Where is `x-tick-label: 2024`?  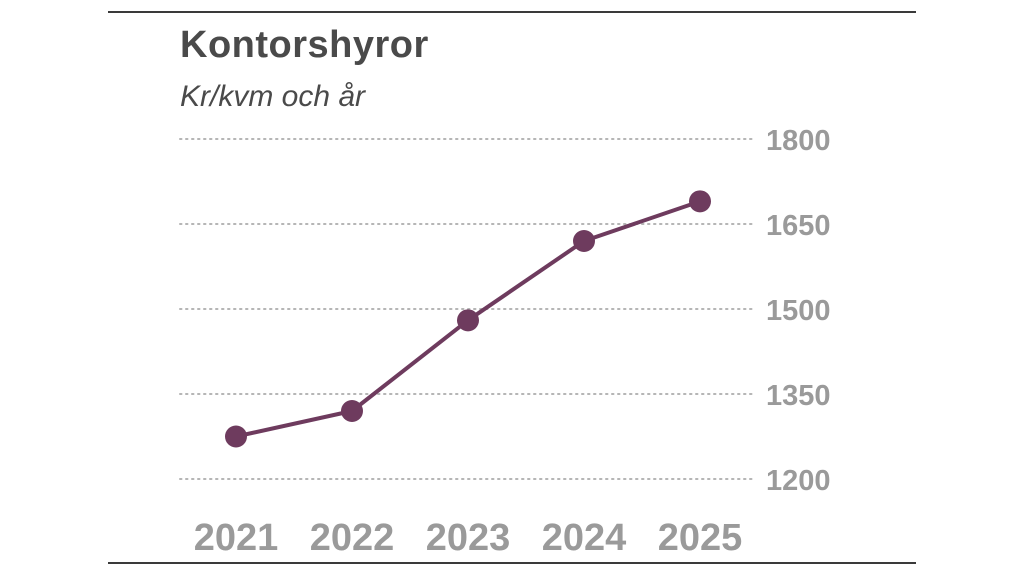
x-tick-label: 2024 is located at coordinates (584, 538).